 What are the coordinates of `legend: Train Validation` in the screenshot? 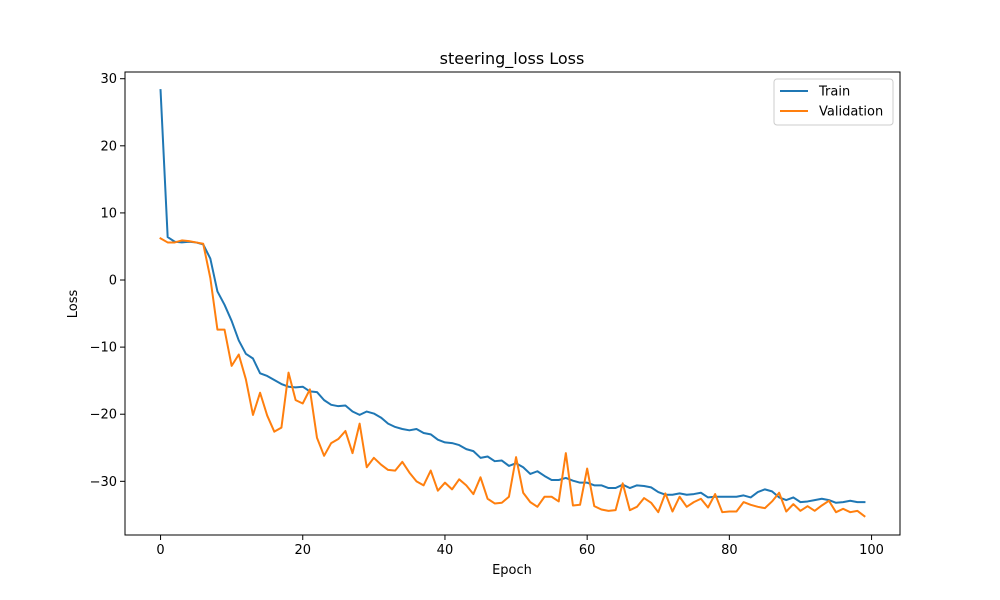 It's located at (833, 102).